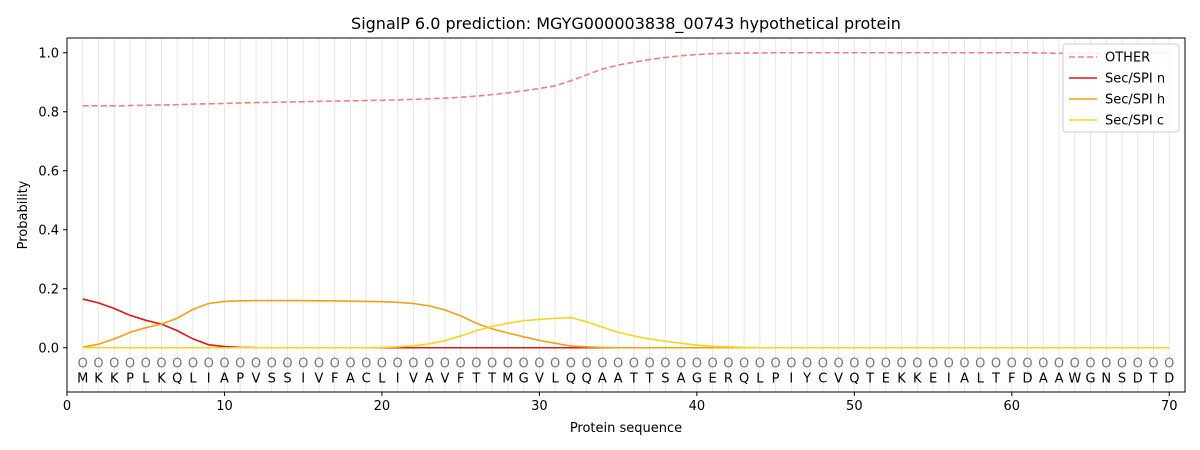 The width and height of the screenshot is (1200, 450). I want to click on residue-letter: Y, so click(806, 378).